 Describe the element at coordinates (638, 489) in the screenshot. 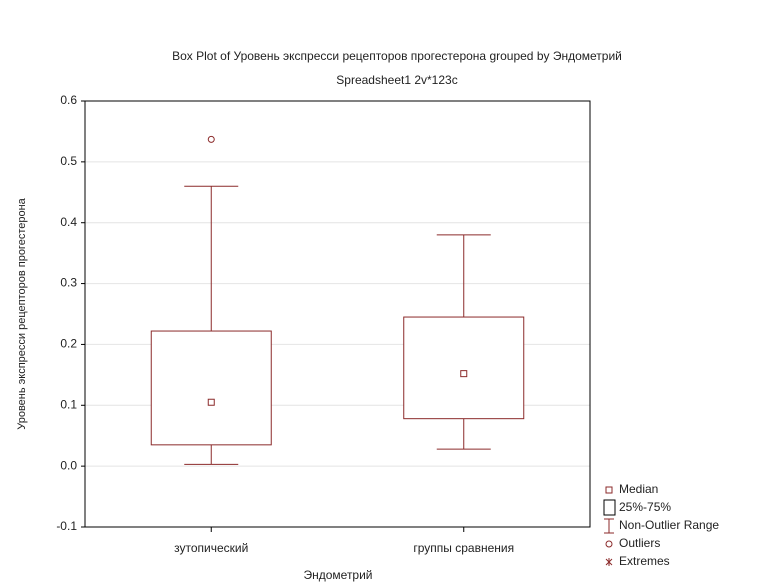

I see `legend-label: Median` at that location.